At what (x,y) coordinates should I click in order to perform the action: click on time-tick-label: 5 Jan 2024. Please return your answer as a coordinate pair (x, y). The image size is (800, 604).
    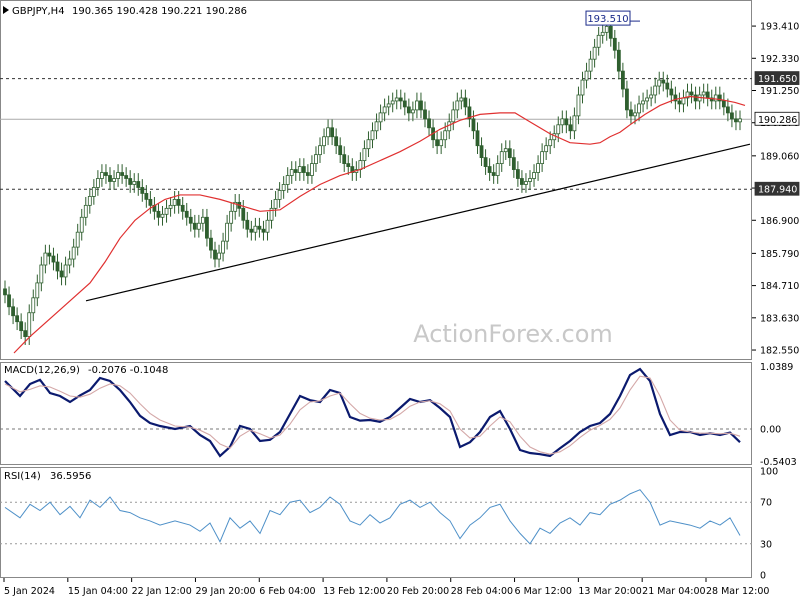
    Looking at the image, I should click on (29, 591).